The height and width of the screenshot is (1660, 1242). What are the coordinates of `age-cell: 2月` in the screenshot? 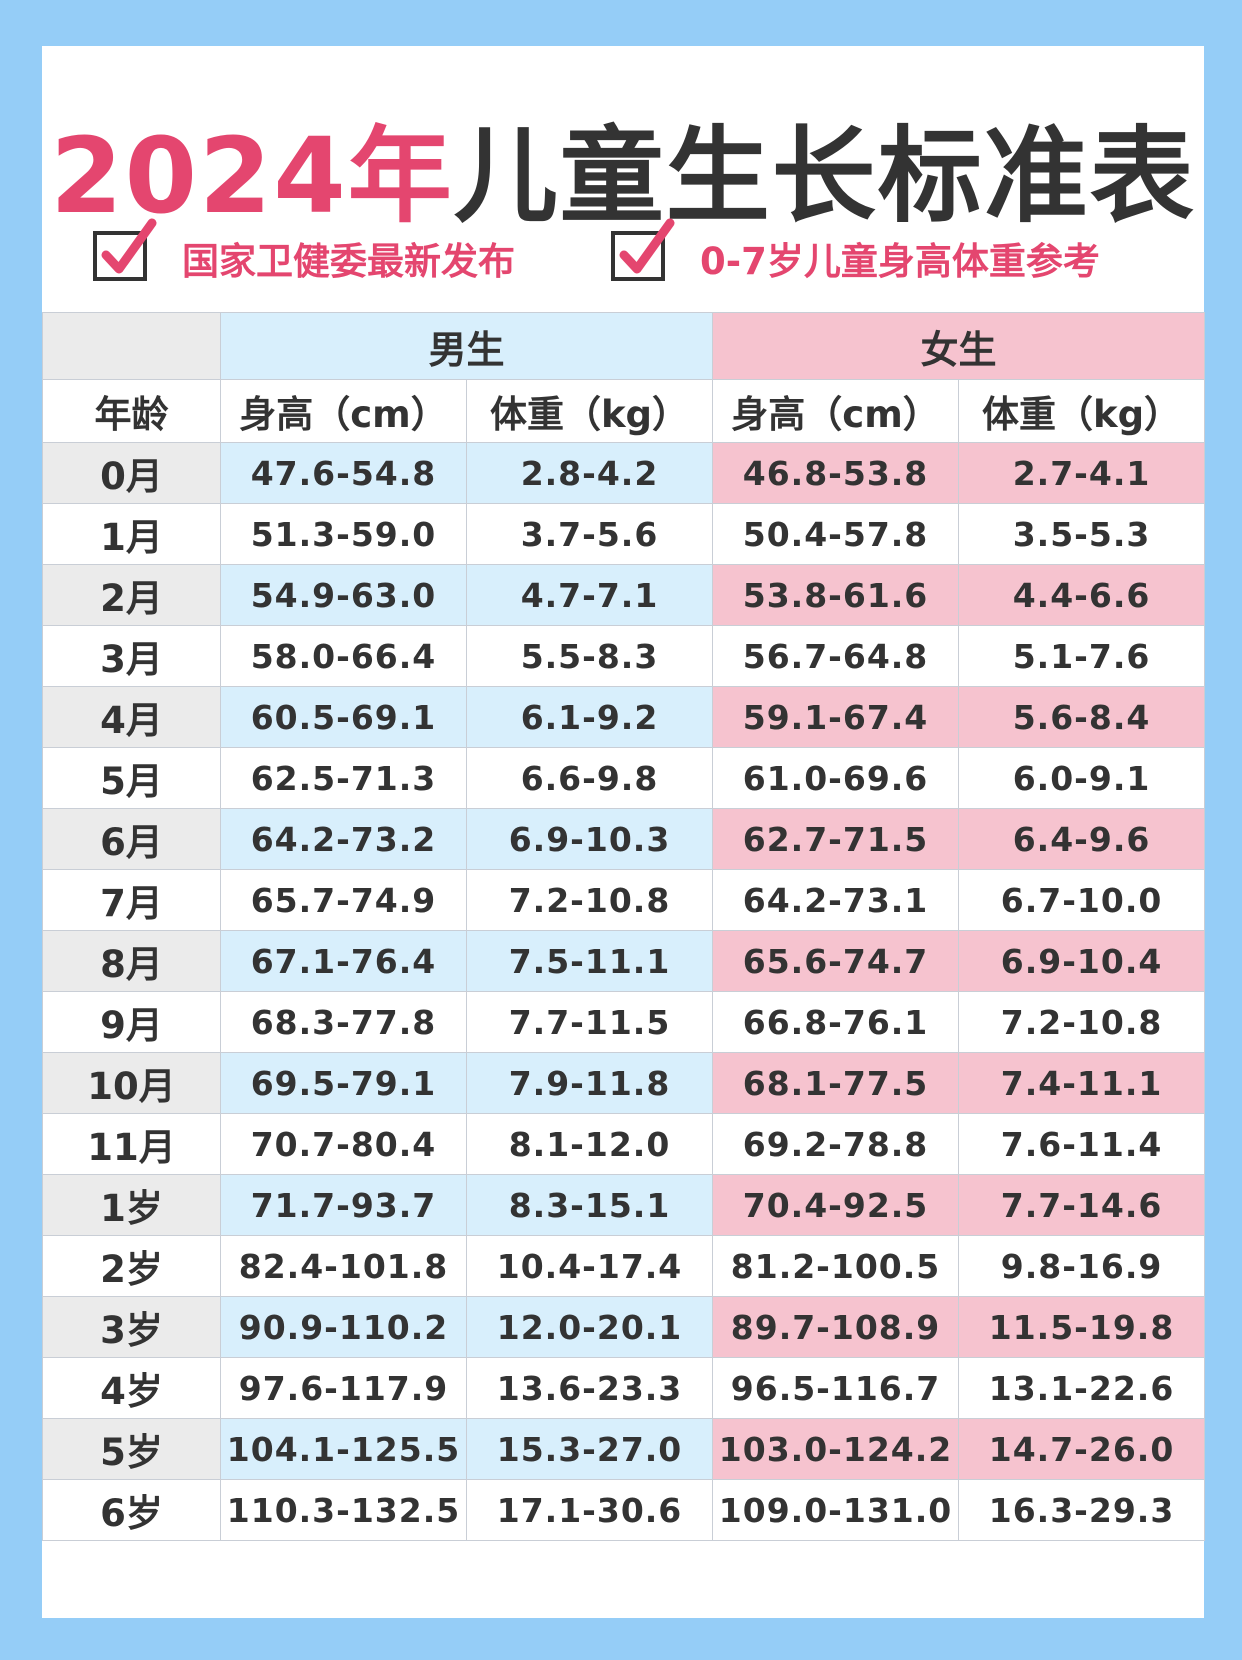 It's located at (131, 595).